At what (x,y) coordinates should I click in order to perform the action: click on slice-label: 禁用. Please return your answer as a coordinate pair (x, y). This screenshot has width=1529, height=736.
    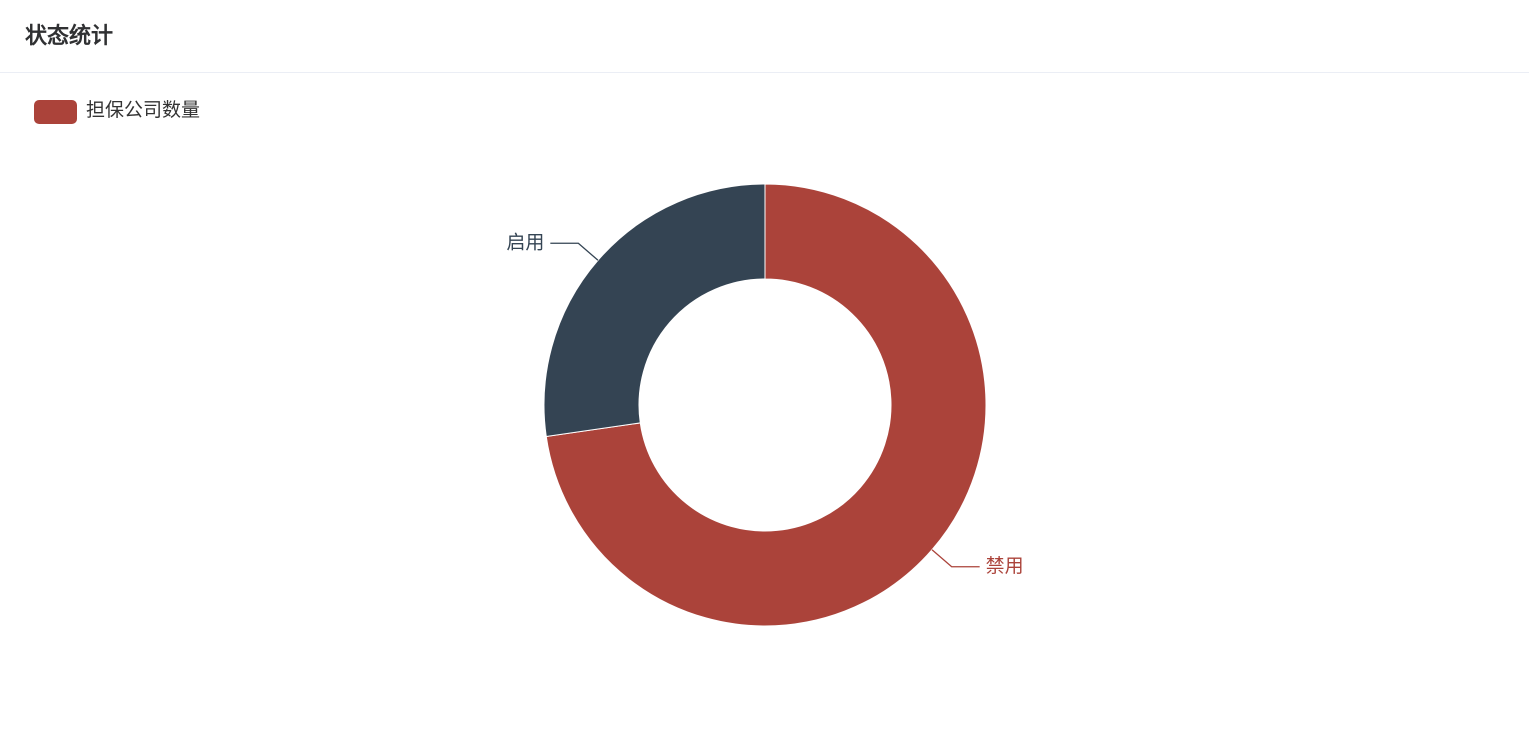
    Looking at the image, I should click on (1005, 566).